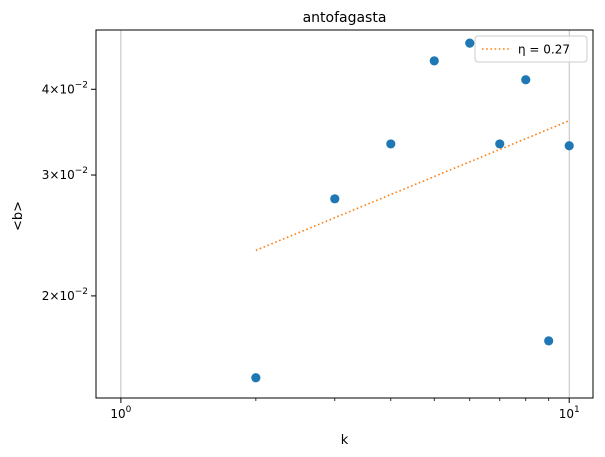 This screenshot has width=605, height=457. Describe the element at coordinates (18, 216) in the screenshot. I see `y-axis-label: <b>` at that location.